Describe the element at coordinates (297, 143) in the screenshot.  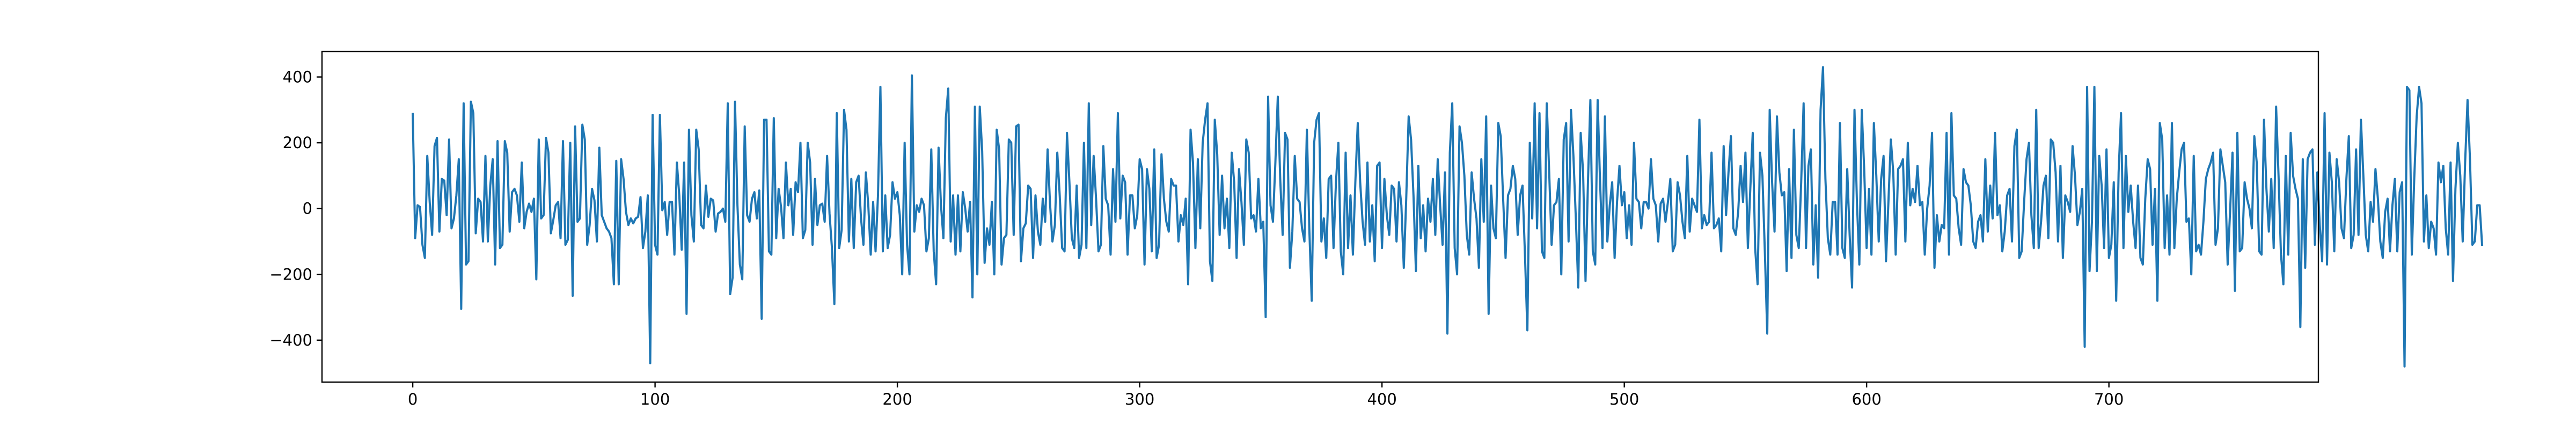
I see `y-tick-label: 200` at that location.